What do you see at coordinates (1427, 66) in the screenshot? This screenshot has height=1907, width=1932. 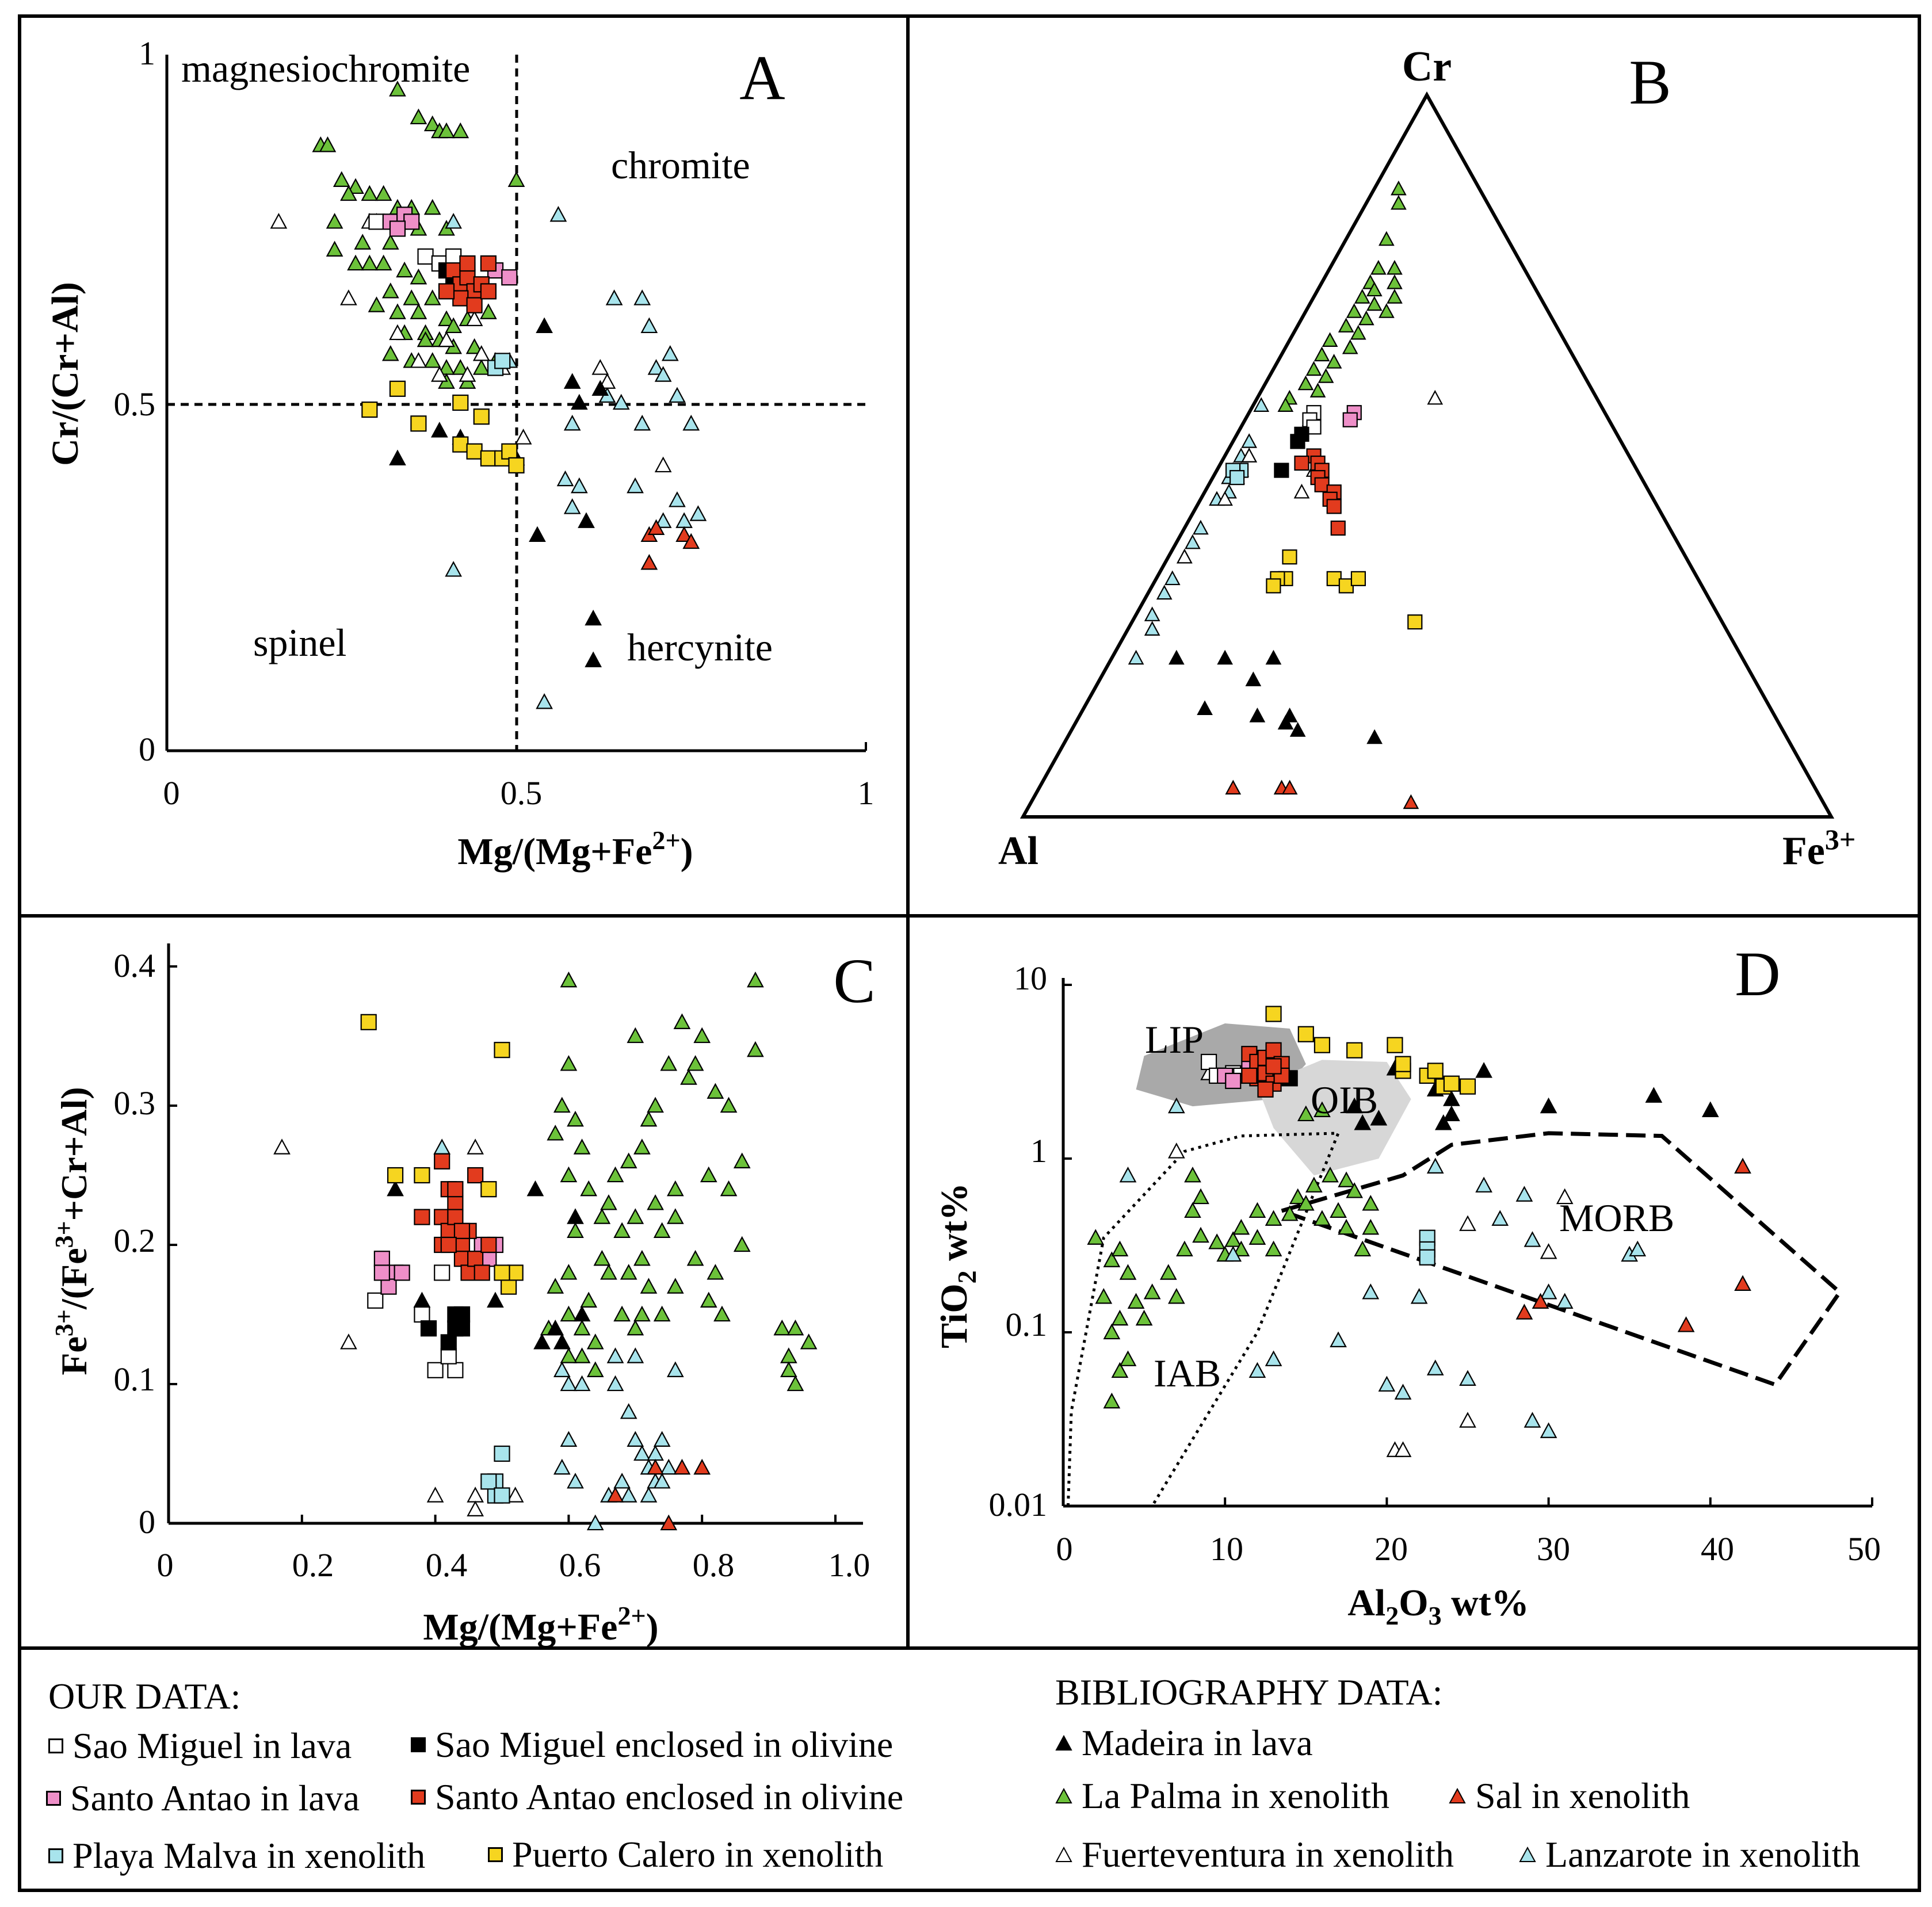 I see `vertex-cr-label: Cr` at bounding box center [1427, 66].